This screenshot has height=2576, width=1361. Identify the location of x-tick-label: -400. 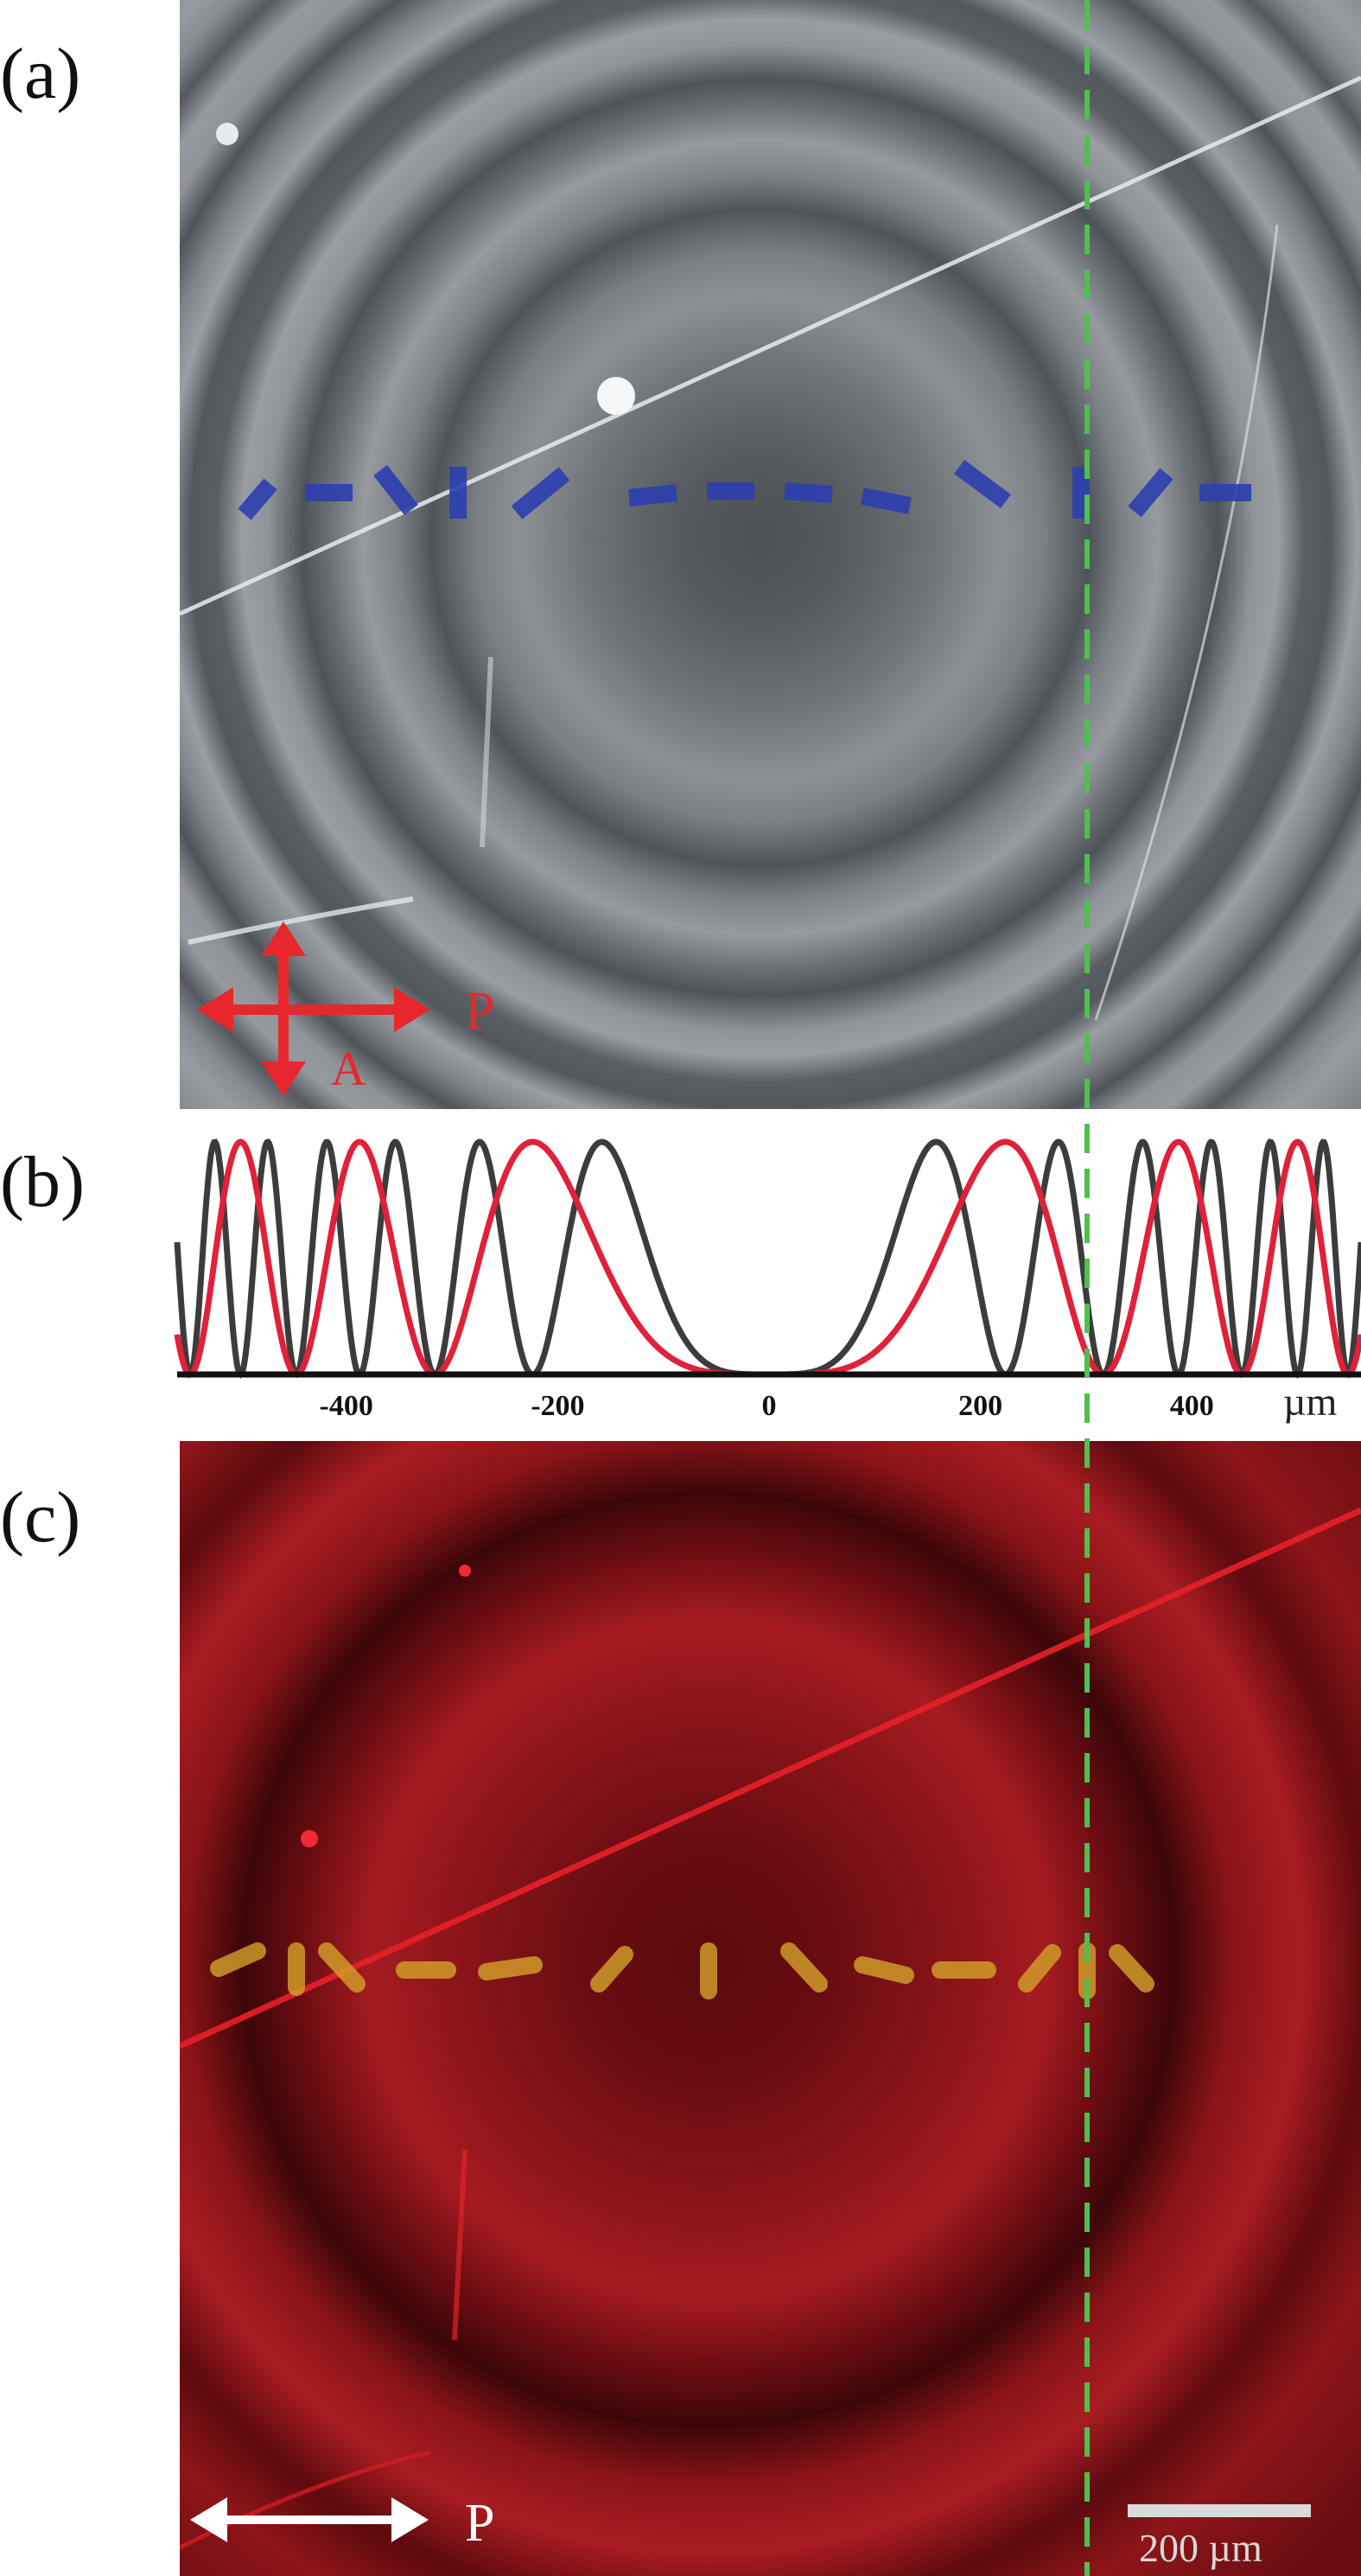
(346, 1406).